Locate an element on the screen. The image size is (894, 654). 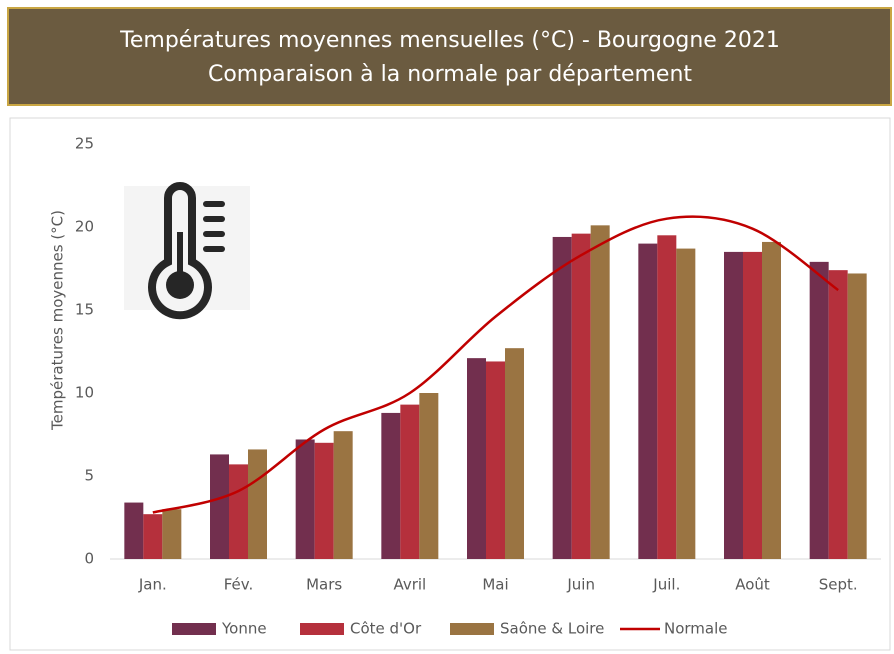
x-tick-label: Sept. is located at coordinates (838, 585).